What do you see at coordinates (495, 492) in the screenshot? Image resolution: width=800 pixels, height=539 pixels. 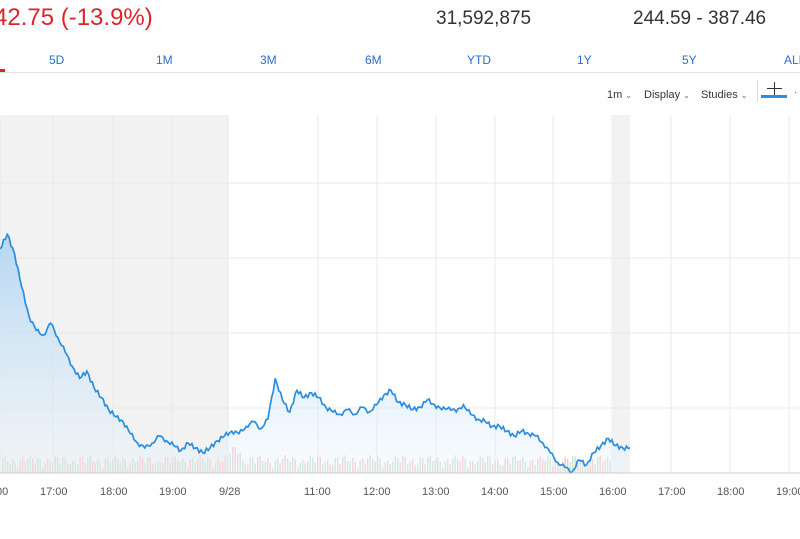 I see `x-tick-label: 14:00` at bounding box center [495, 492].